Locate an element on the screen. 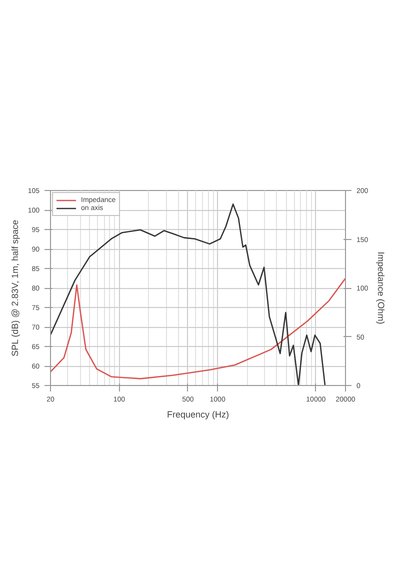 The image size is (400, 570). x-axis-title: Frequency (Hz) is located at coordinates (198, 415).